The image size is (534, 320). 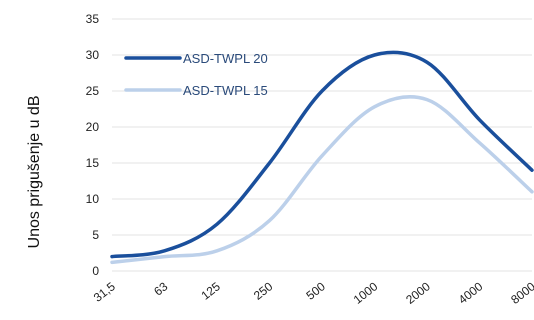 I want to click on x-tick-label: 500, so click(x=315, y=291).